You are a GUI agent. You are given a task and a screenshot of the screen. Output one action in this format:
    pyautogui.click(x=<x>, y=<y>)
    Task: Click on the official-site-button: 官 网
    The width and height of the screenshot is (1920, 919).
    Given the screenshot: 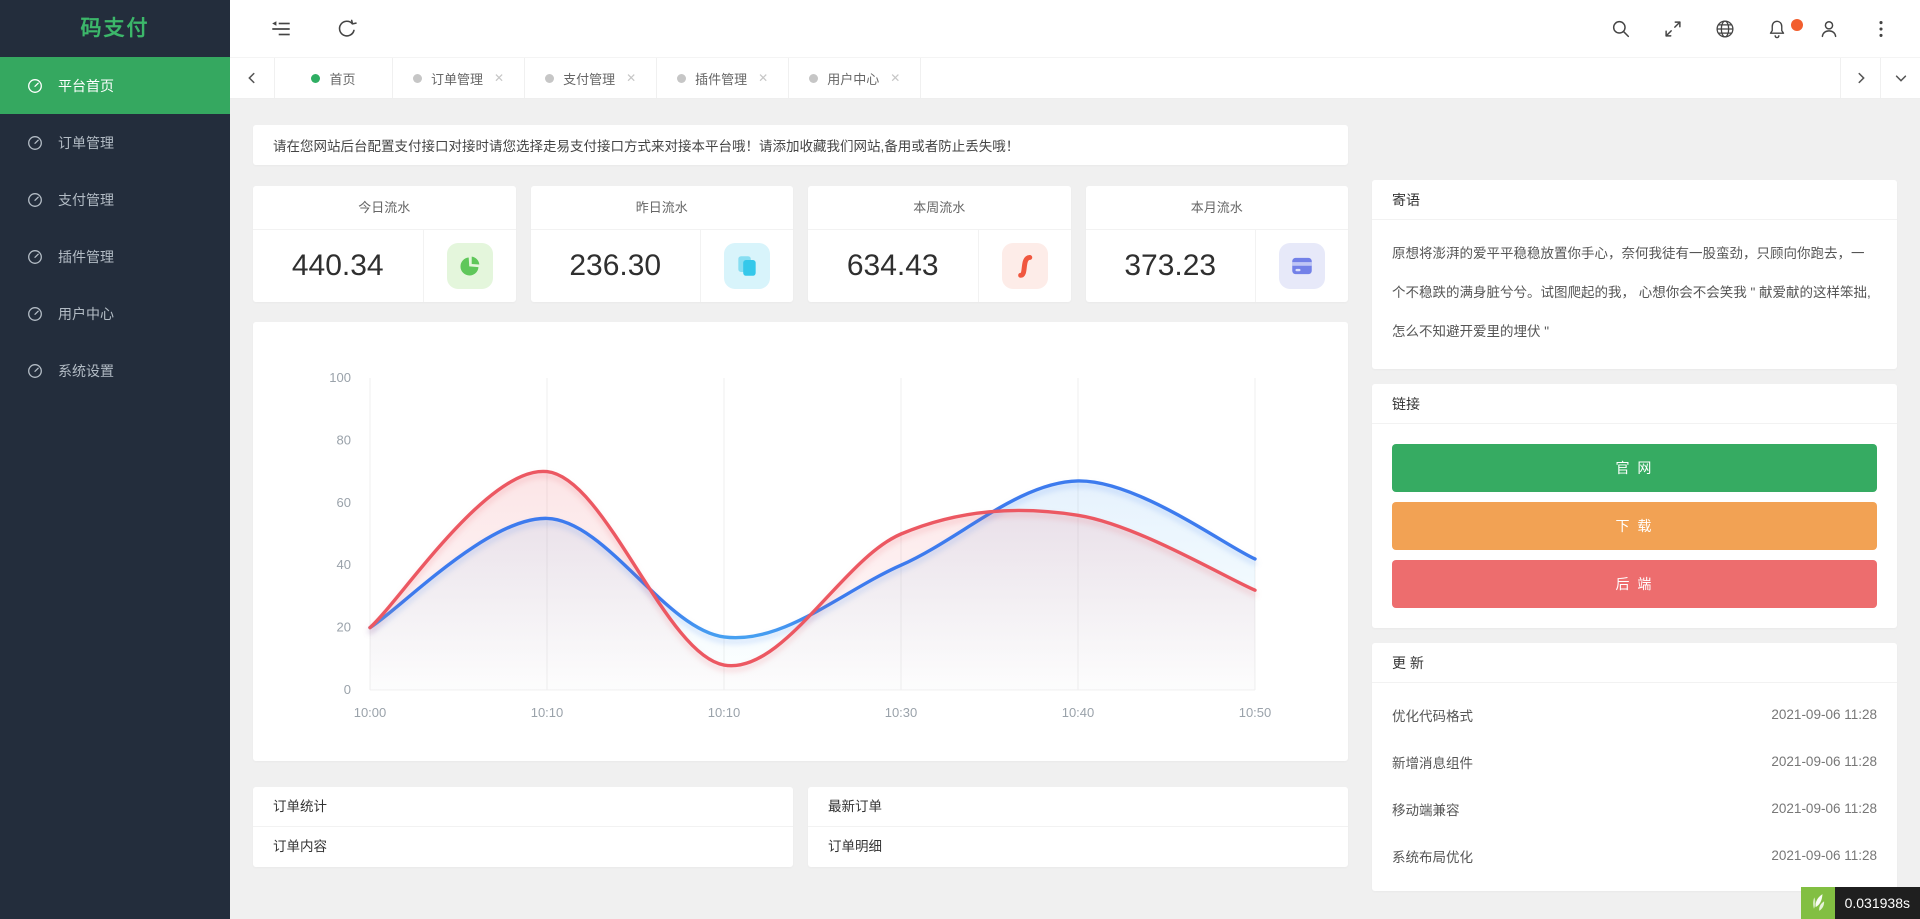 What is the action you would take?
    pyautogui.click(x=1634, y=468)
    